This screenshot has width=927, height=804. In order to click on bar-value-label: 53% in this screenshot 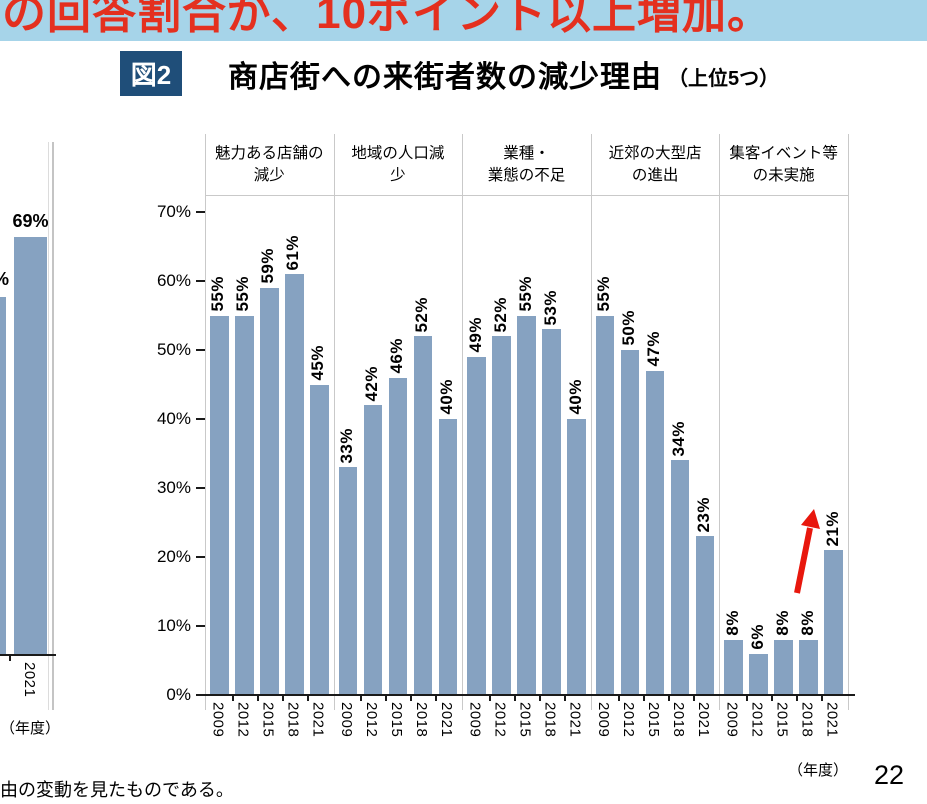, I will do `click(550, 307)`.